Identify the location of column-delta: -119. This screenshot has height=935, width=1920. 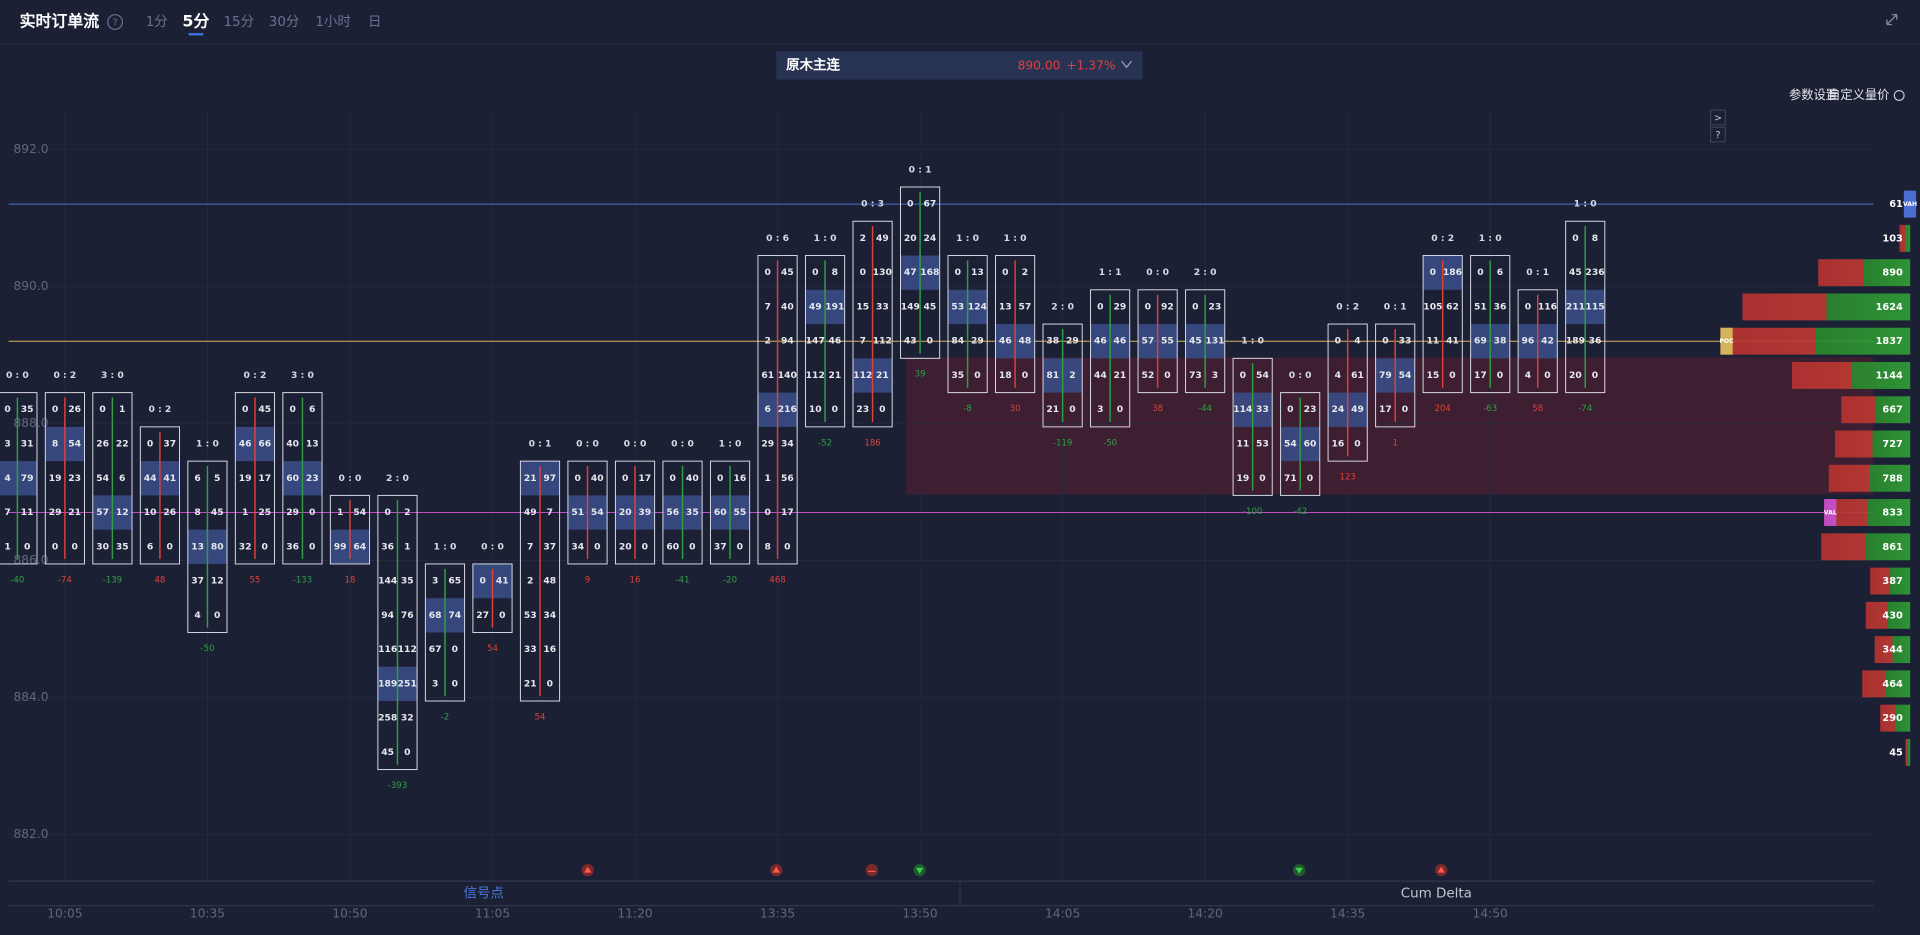
(1062, 443).